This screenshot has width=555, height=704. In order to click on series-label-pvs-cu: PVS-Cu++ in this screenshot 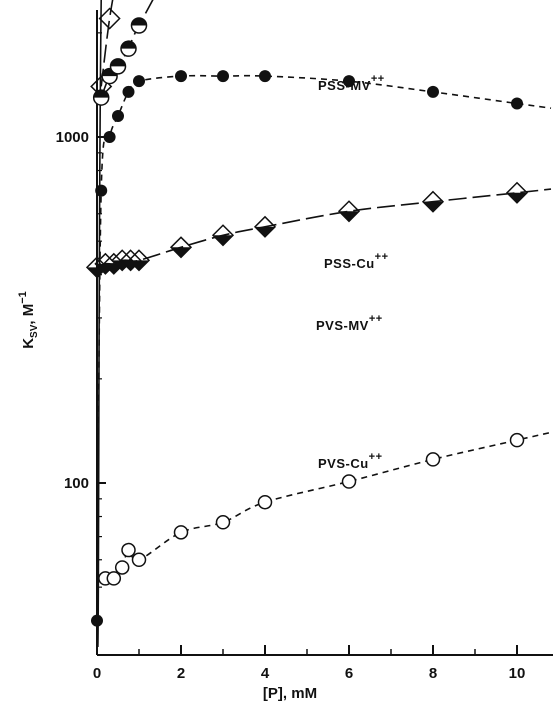, I will do `click(350, 461)`.